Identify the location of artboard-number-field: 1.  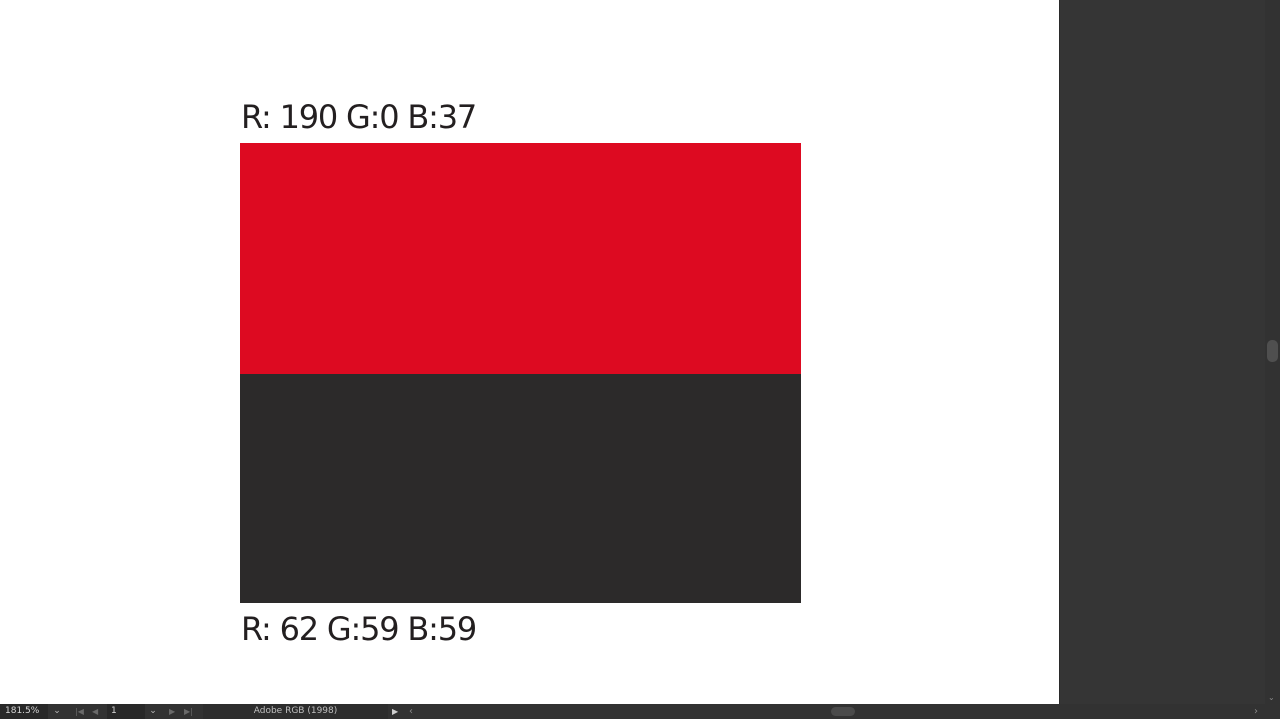
(126, 711).